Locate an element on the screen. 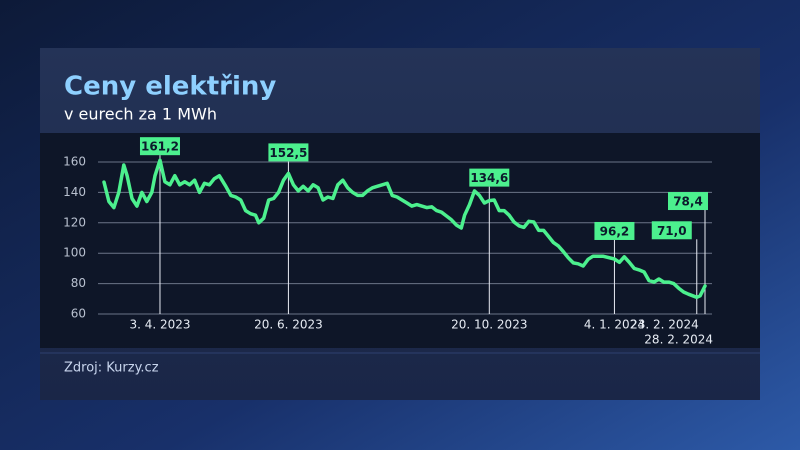  y-tick-label: 160 is located at coordinates (74, 162).